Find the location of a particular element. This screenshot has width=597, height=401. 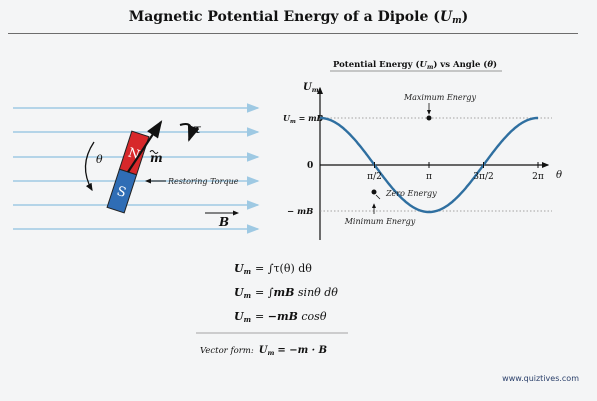

eq3: Um = −mB cosθ is located at coordinates (280, 317).